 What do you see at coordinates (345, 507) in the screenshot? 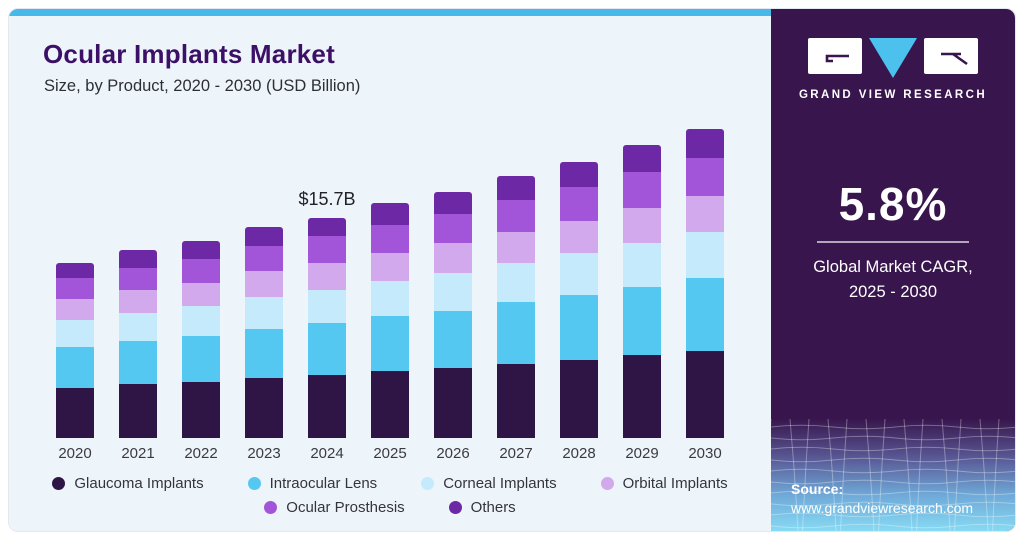
I see `legend-label: Ocular Prosthesis` at bounding box center [345, 507].